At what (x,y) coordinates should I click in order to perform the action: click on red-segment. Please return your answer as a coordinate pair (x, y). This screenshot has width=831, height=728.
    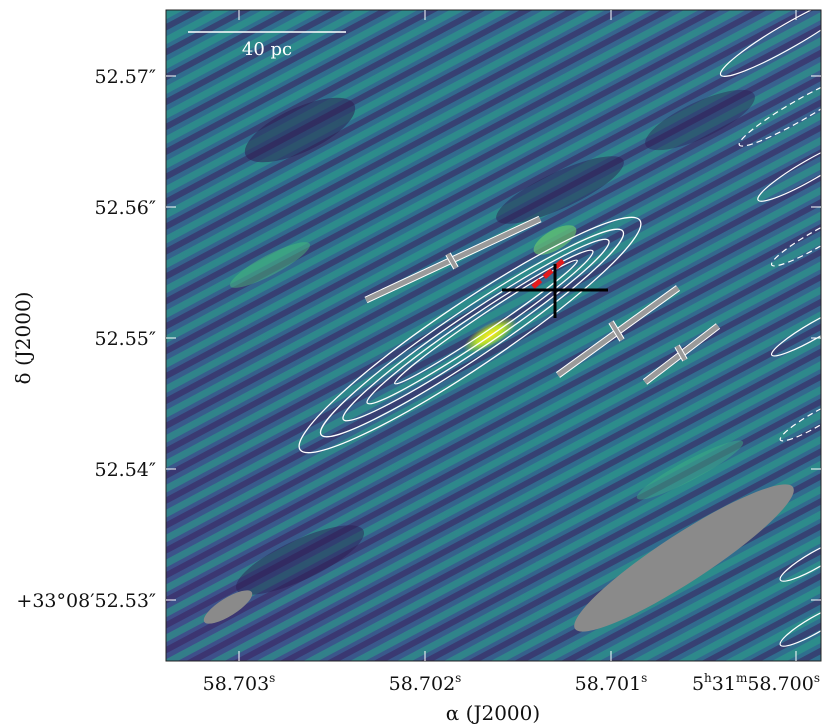
    Looking at the image, I should click on (549, 272).